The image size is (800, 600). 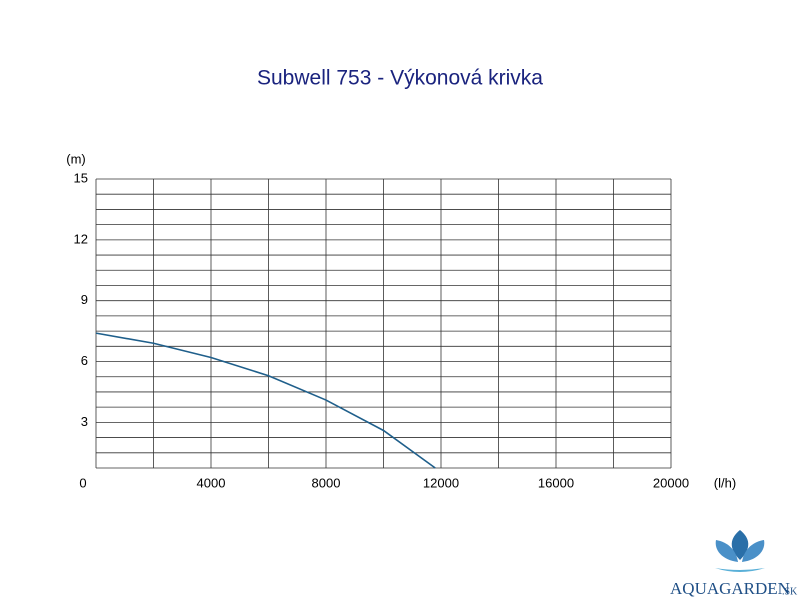 What do you see at coordinates (81, 177) in the screenshot?
I see `y-tick-label: 15` at bounding box center [81, 177].